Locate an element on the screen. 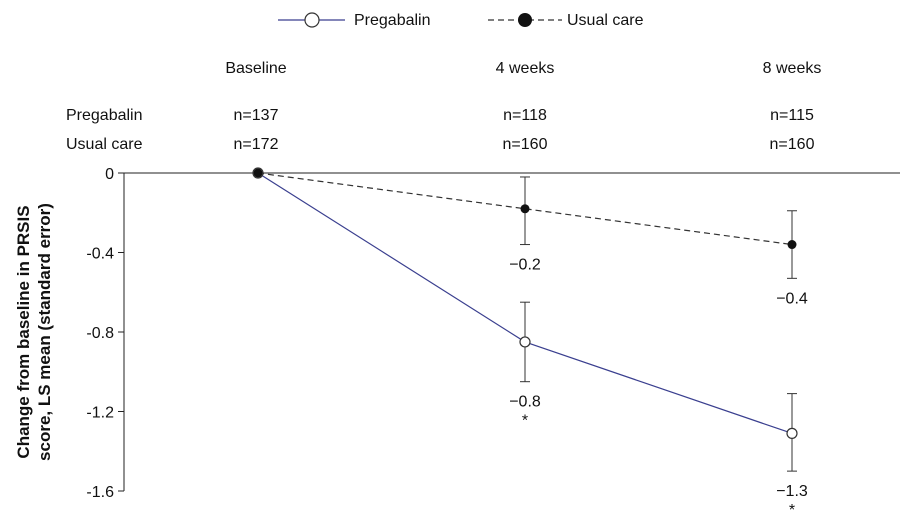 The width and height of the screenshot is (921, 514). y-axis-label-line-1: Change from baseline in PRSIS is located at coordinates (23, 331).